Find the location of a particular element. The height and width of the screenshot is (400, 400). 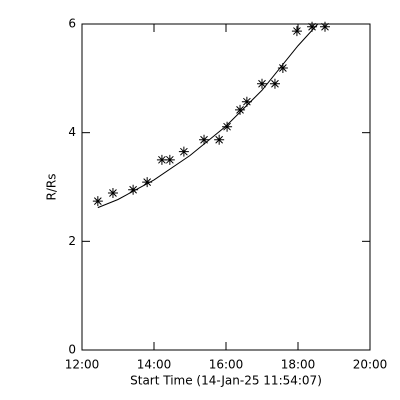

y-tick-label: 0 is located at coordinates (72, 350).